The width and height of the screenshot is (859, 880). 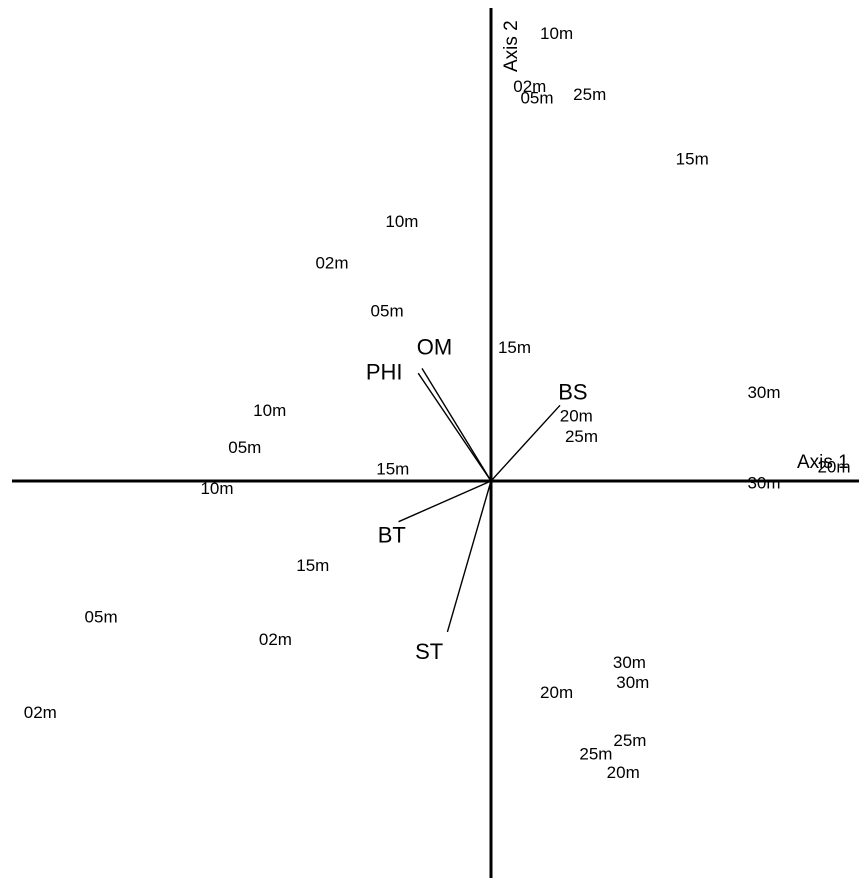 What do you see at coordinates (469, 556) in the screenshot?
I see `vector-line-st` at bounding box center [469, 556].